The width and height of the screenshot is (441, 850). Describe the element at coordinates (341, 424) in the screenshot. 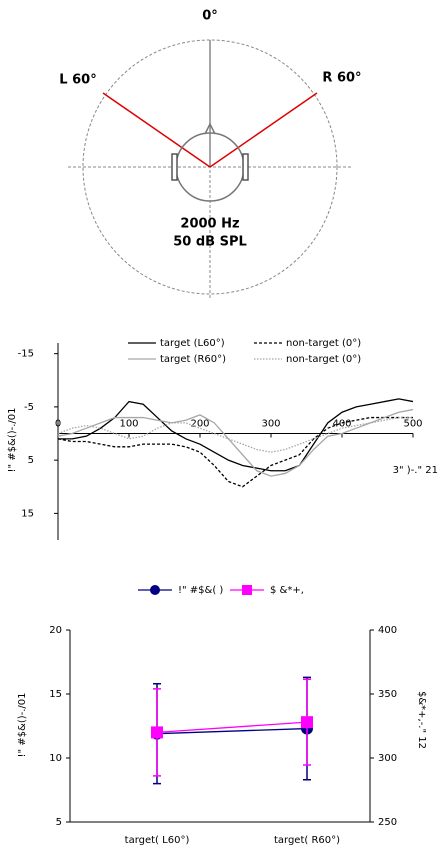

I see `x-tick-label: 400` at that location.